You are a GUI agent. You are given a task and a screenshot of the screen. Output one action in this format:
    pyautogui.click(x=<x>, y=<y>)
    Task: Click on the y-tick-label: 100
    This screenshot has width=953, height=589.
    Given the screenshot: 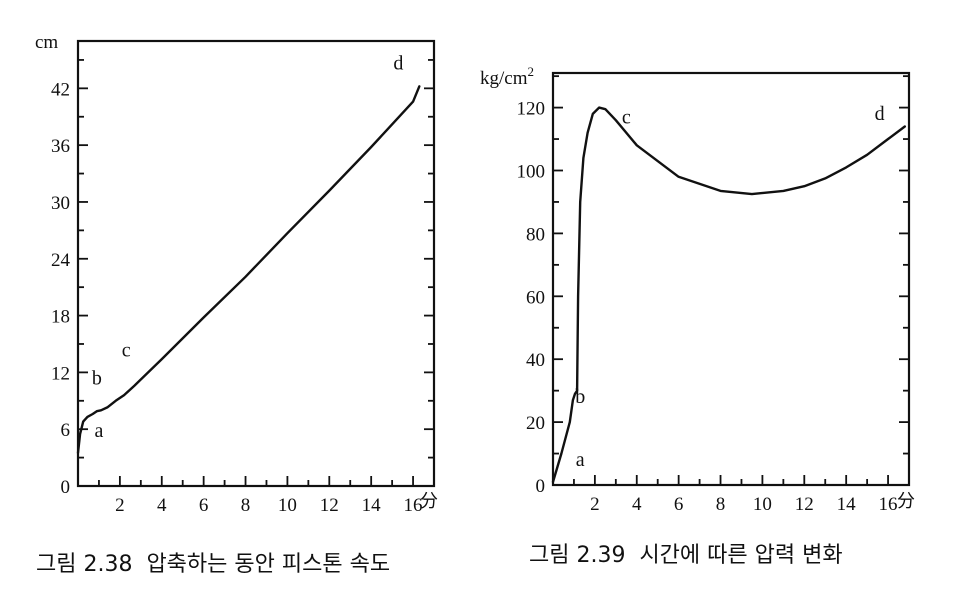 What is the action you would take?
    pyautogui.click(x=531, y=171)
    